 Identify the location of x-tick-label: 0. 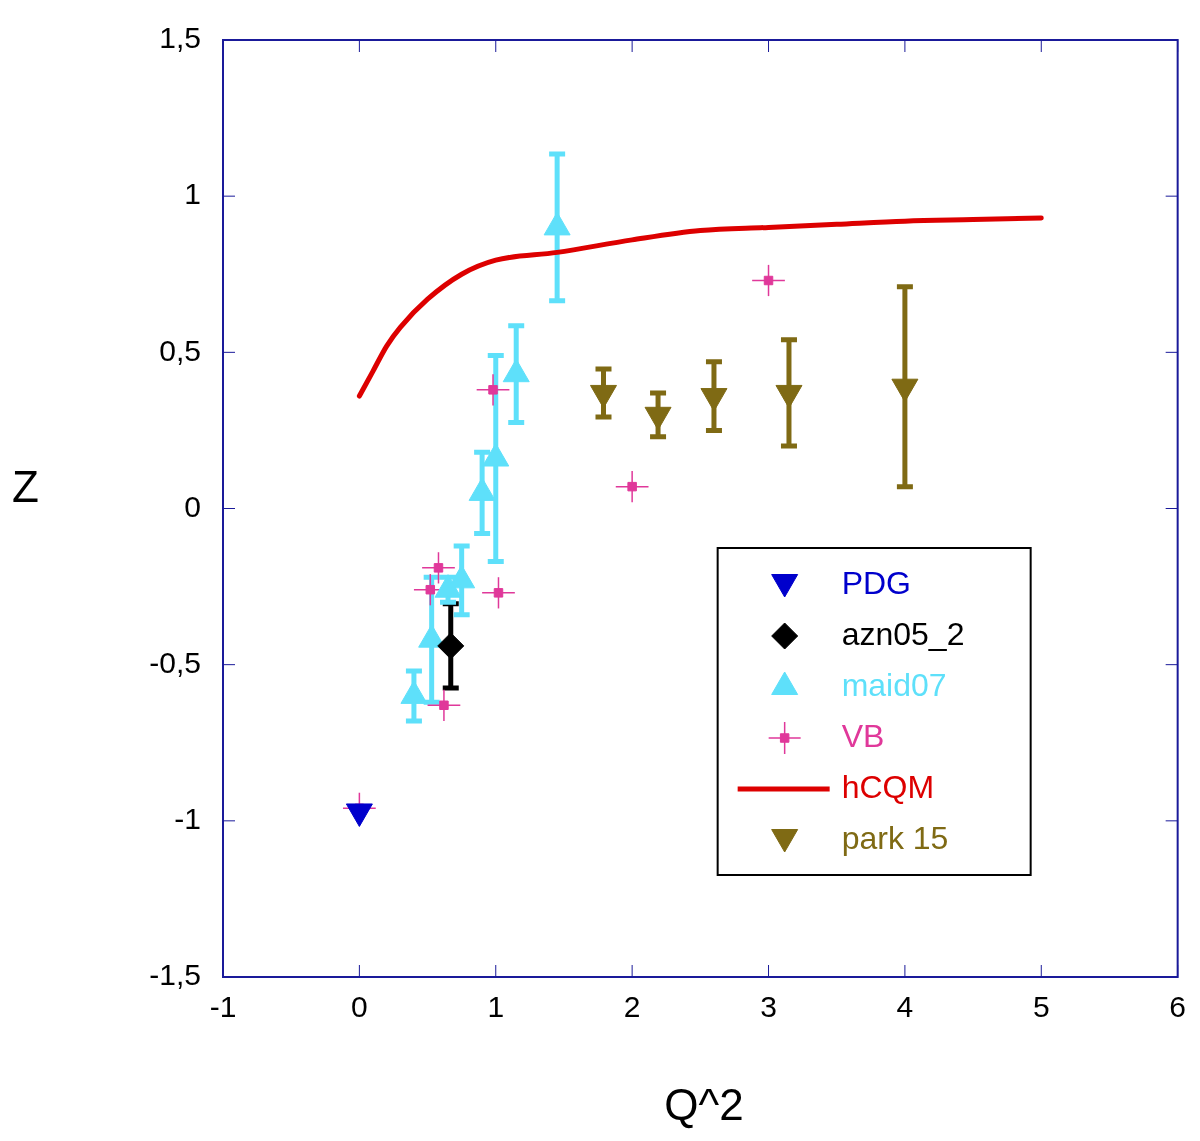
(359, 1007).